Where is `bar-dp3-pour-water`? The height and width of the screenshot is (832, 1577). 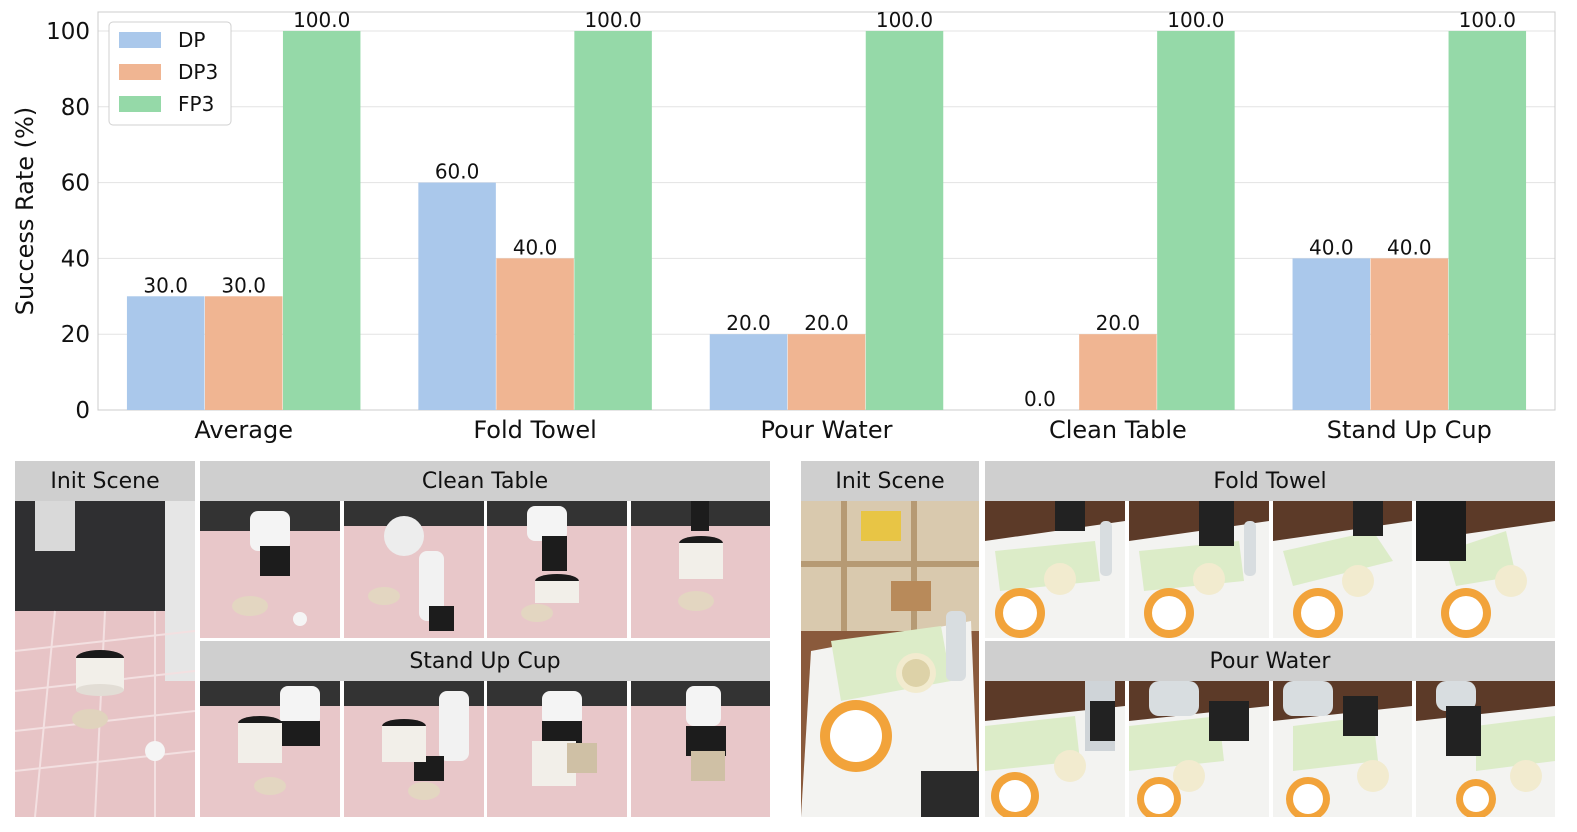 bar-dp3-pour-water is located at coordinates (826, 372).